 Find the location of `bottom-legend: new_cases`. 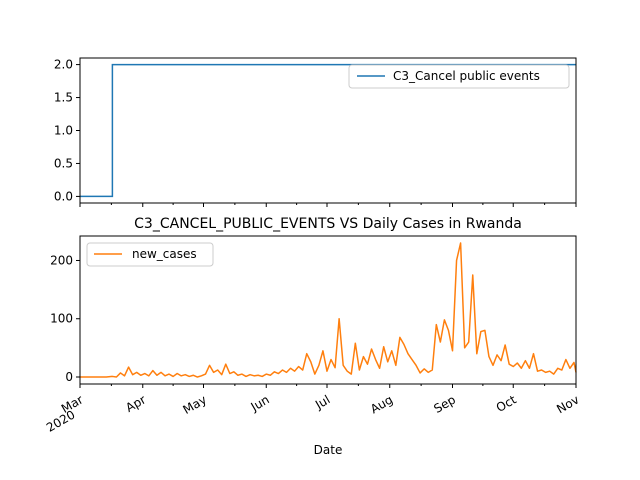

bottom-legend: new_cases is located at coordinates (150, 254).